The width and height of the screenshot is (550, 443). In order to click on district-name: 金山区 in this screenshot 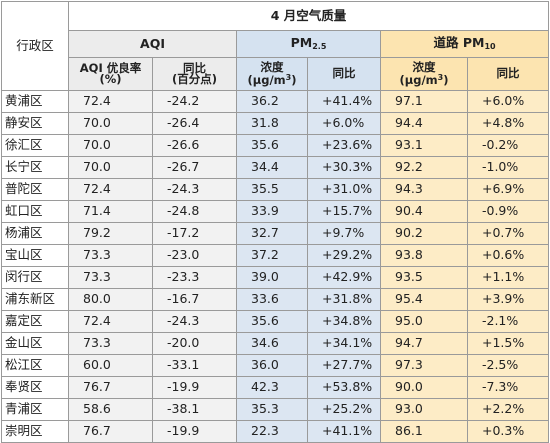, I will do `click(35, 343)`.